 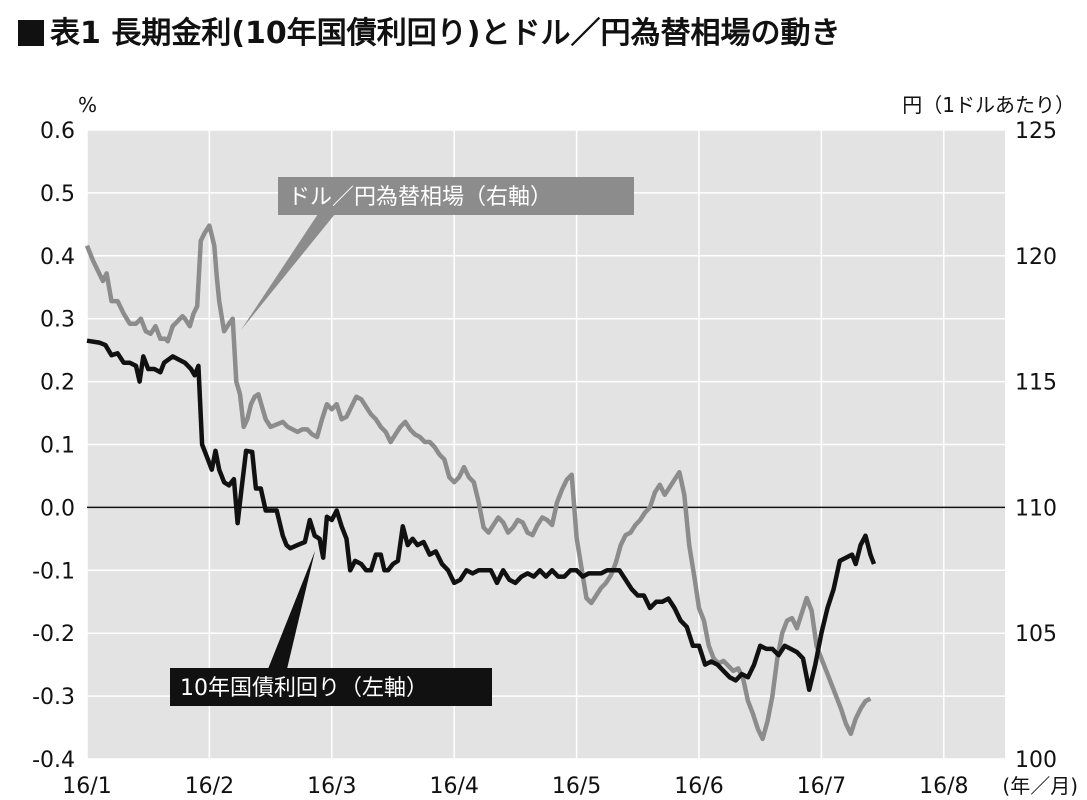 I want to click on right-tick-label: 110, so click(x=1036, y=508).